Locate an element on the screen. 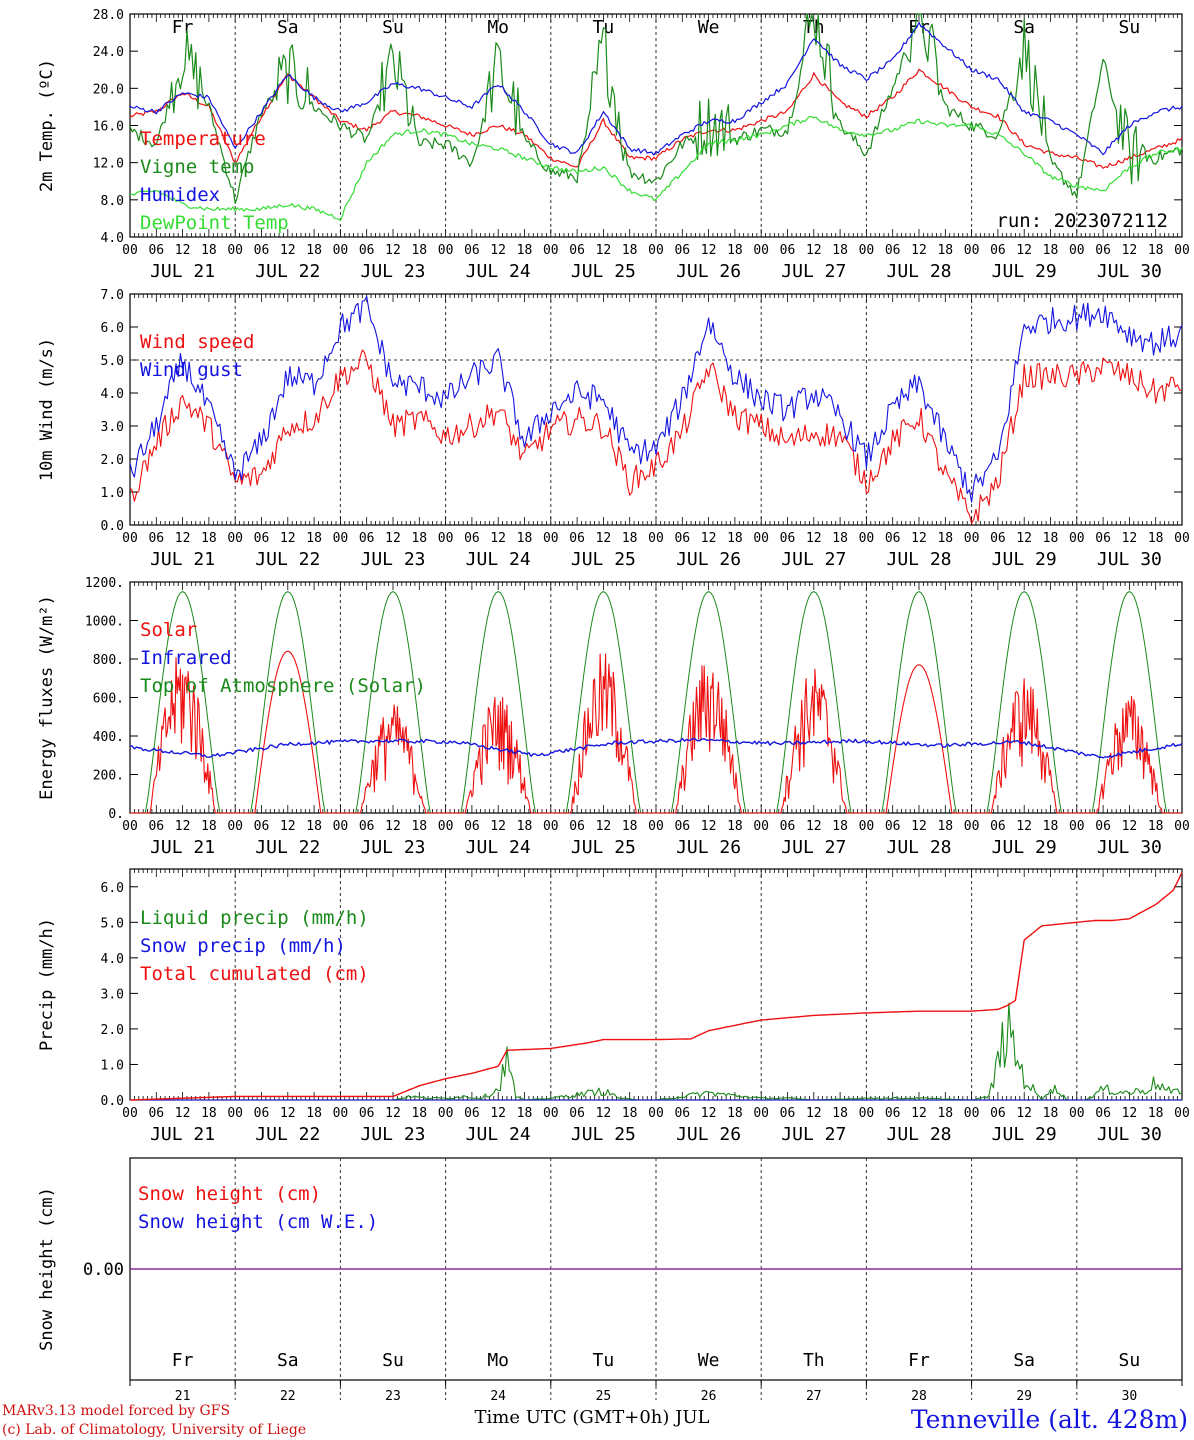 Image resolution: width=1194 pixels, height=1440 pixels. y-tick-label: 400. is located at coordinates (108, 737).